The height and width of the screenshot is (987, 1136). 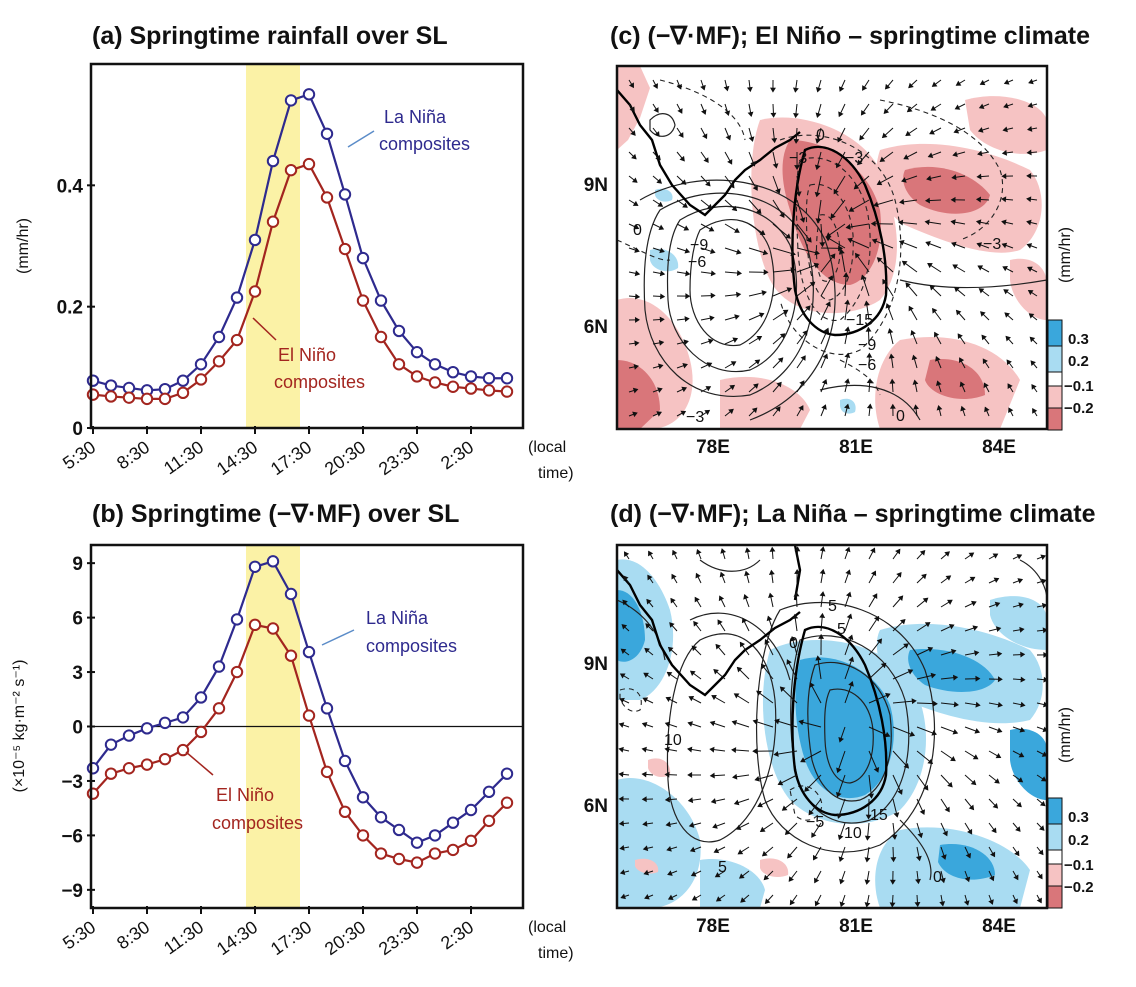 What do you see at coordinates (264, 329) in the screenshot?
I see `panel-a-el-nino-leader` at bounding box center [264, 329].